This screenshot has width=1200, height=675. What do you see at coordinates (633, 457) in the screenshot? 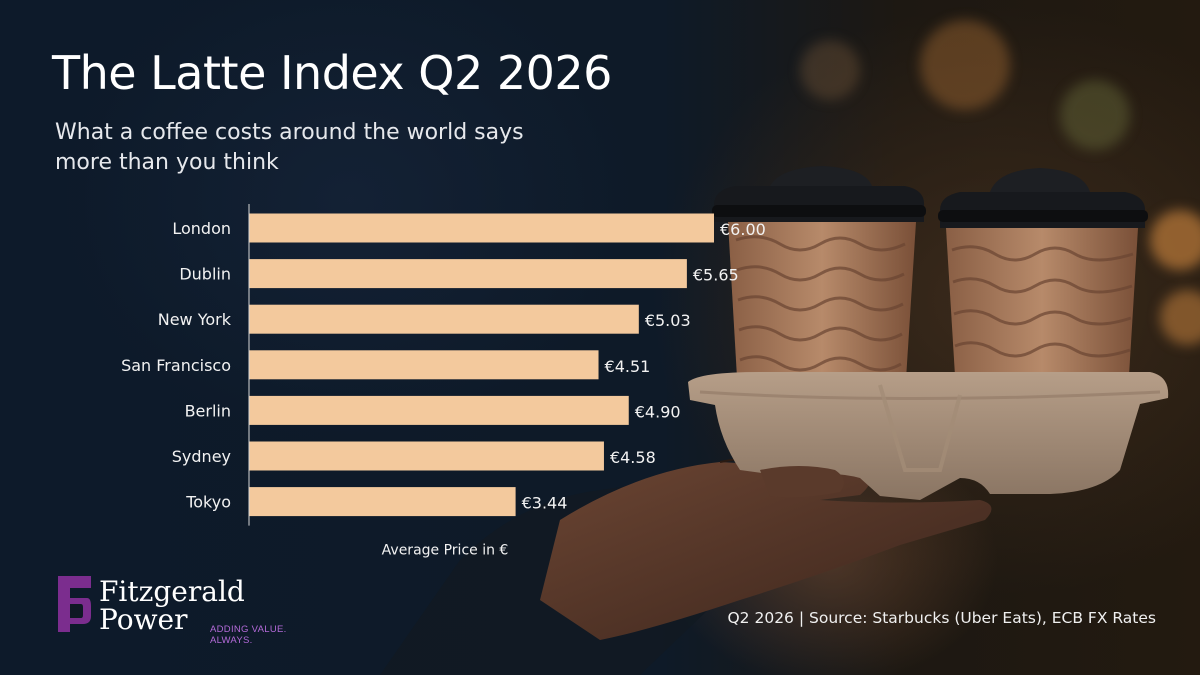
I see `value-label: €4.58` at bounding box center [633, 457].